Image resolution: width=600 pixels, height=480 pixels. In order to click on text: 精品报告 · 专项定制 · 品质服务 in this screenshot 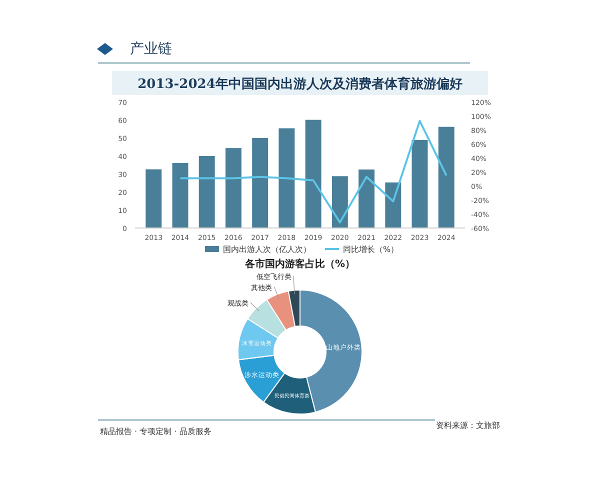, I will do `click(156, 431)`.